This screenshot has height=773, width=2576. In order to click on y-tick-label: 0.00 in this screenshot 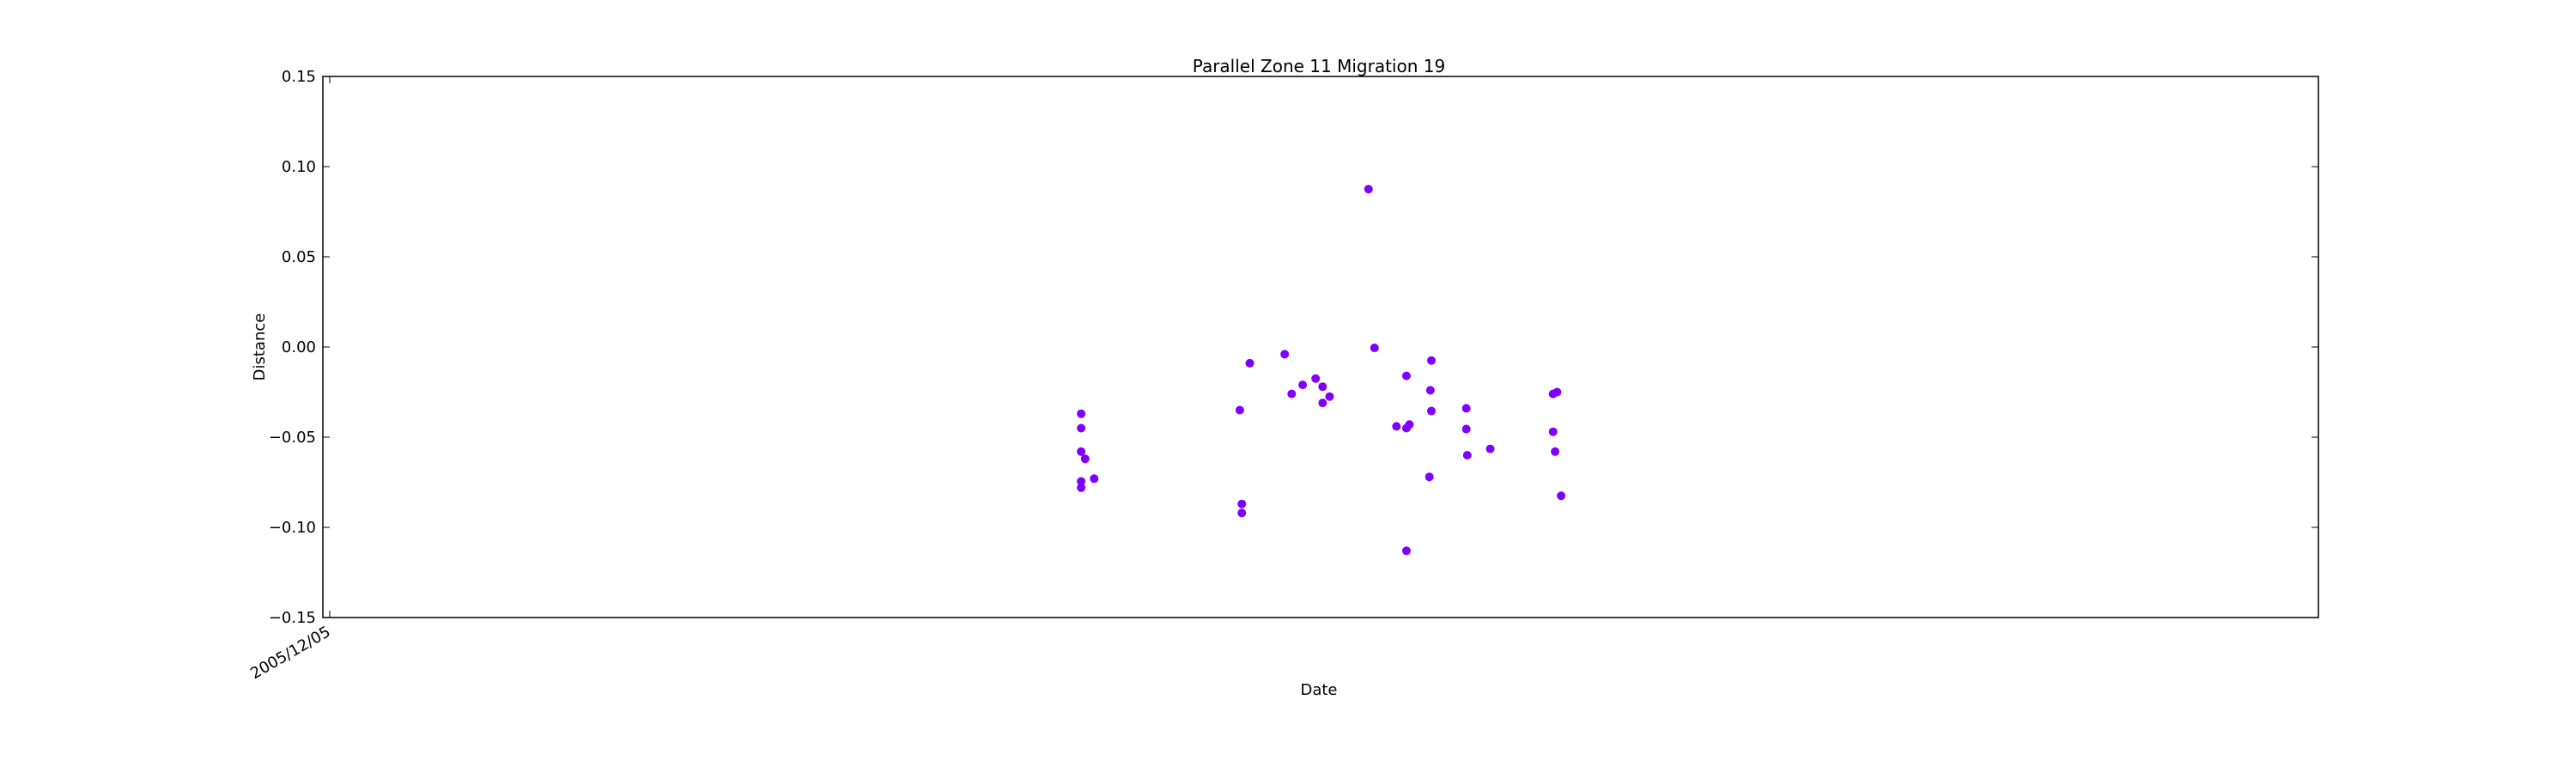, I will do `click(299, 347)`.